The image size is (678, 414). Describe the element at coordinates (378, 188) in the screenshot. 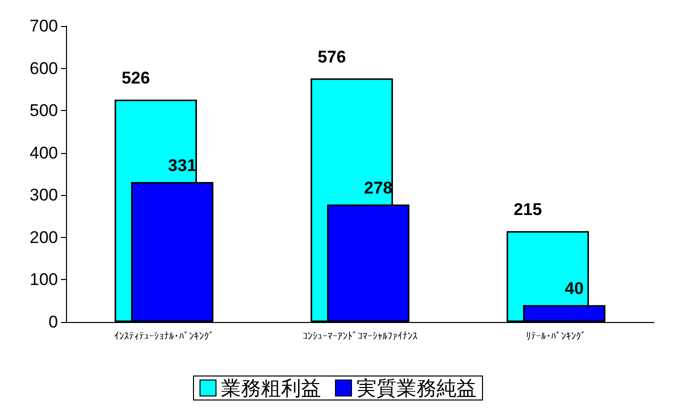

I see `data-label: 278` at that location.